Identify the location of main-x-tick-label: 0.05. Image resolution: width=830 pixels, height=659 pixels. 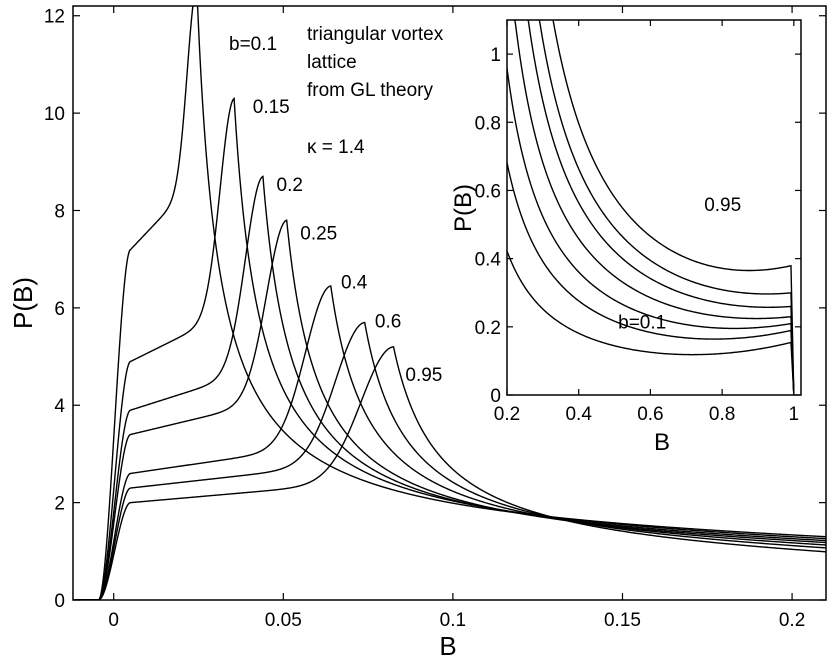
(283, 620).